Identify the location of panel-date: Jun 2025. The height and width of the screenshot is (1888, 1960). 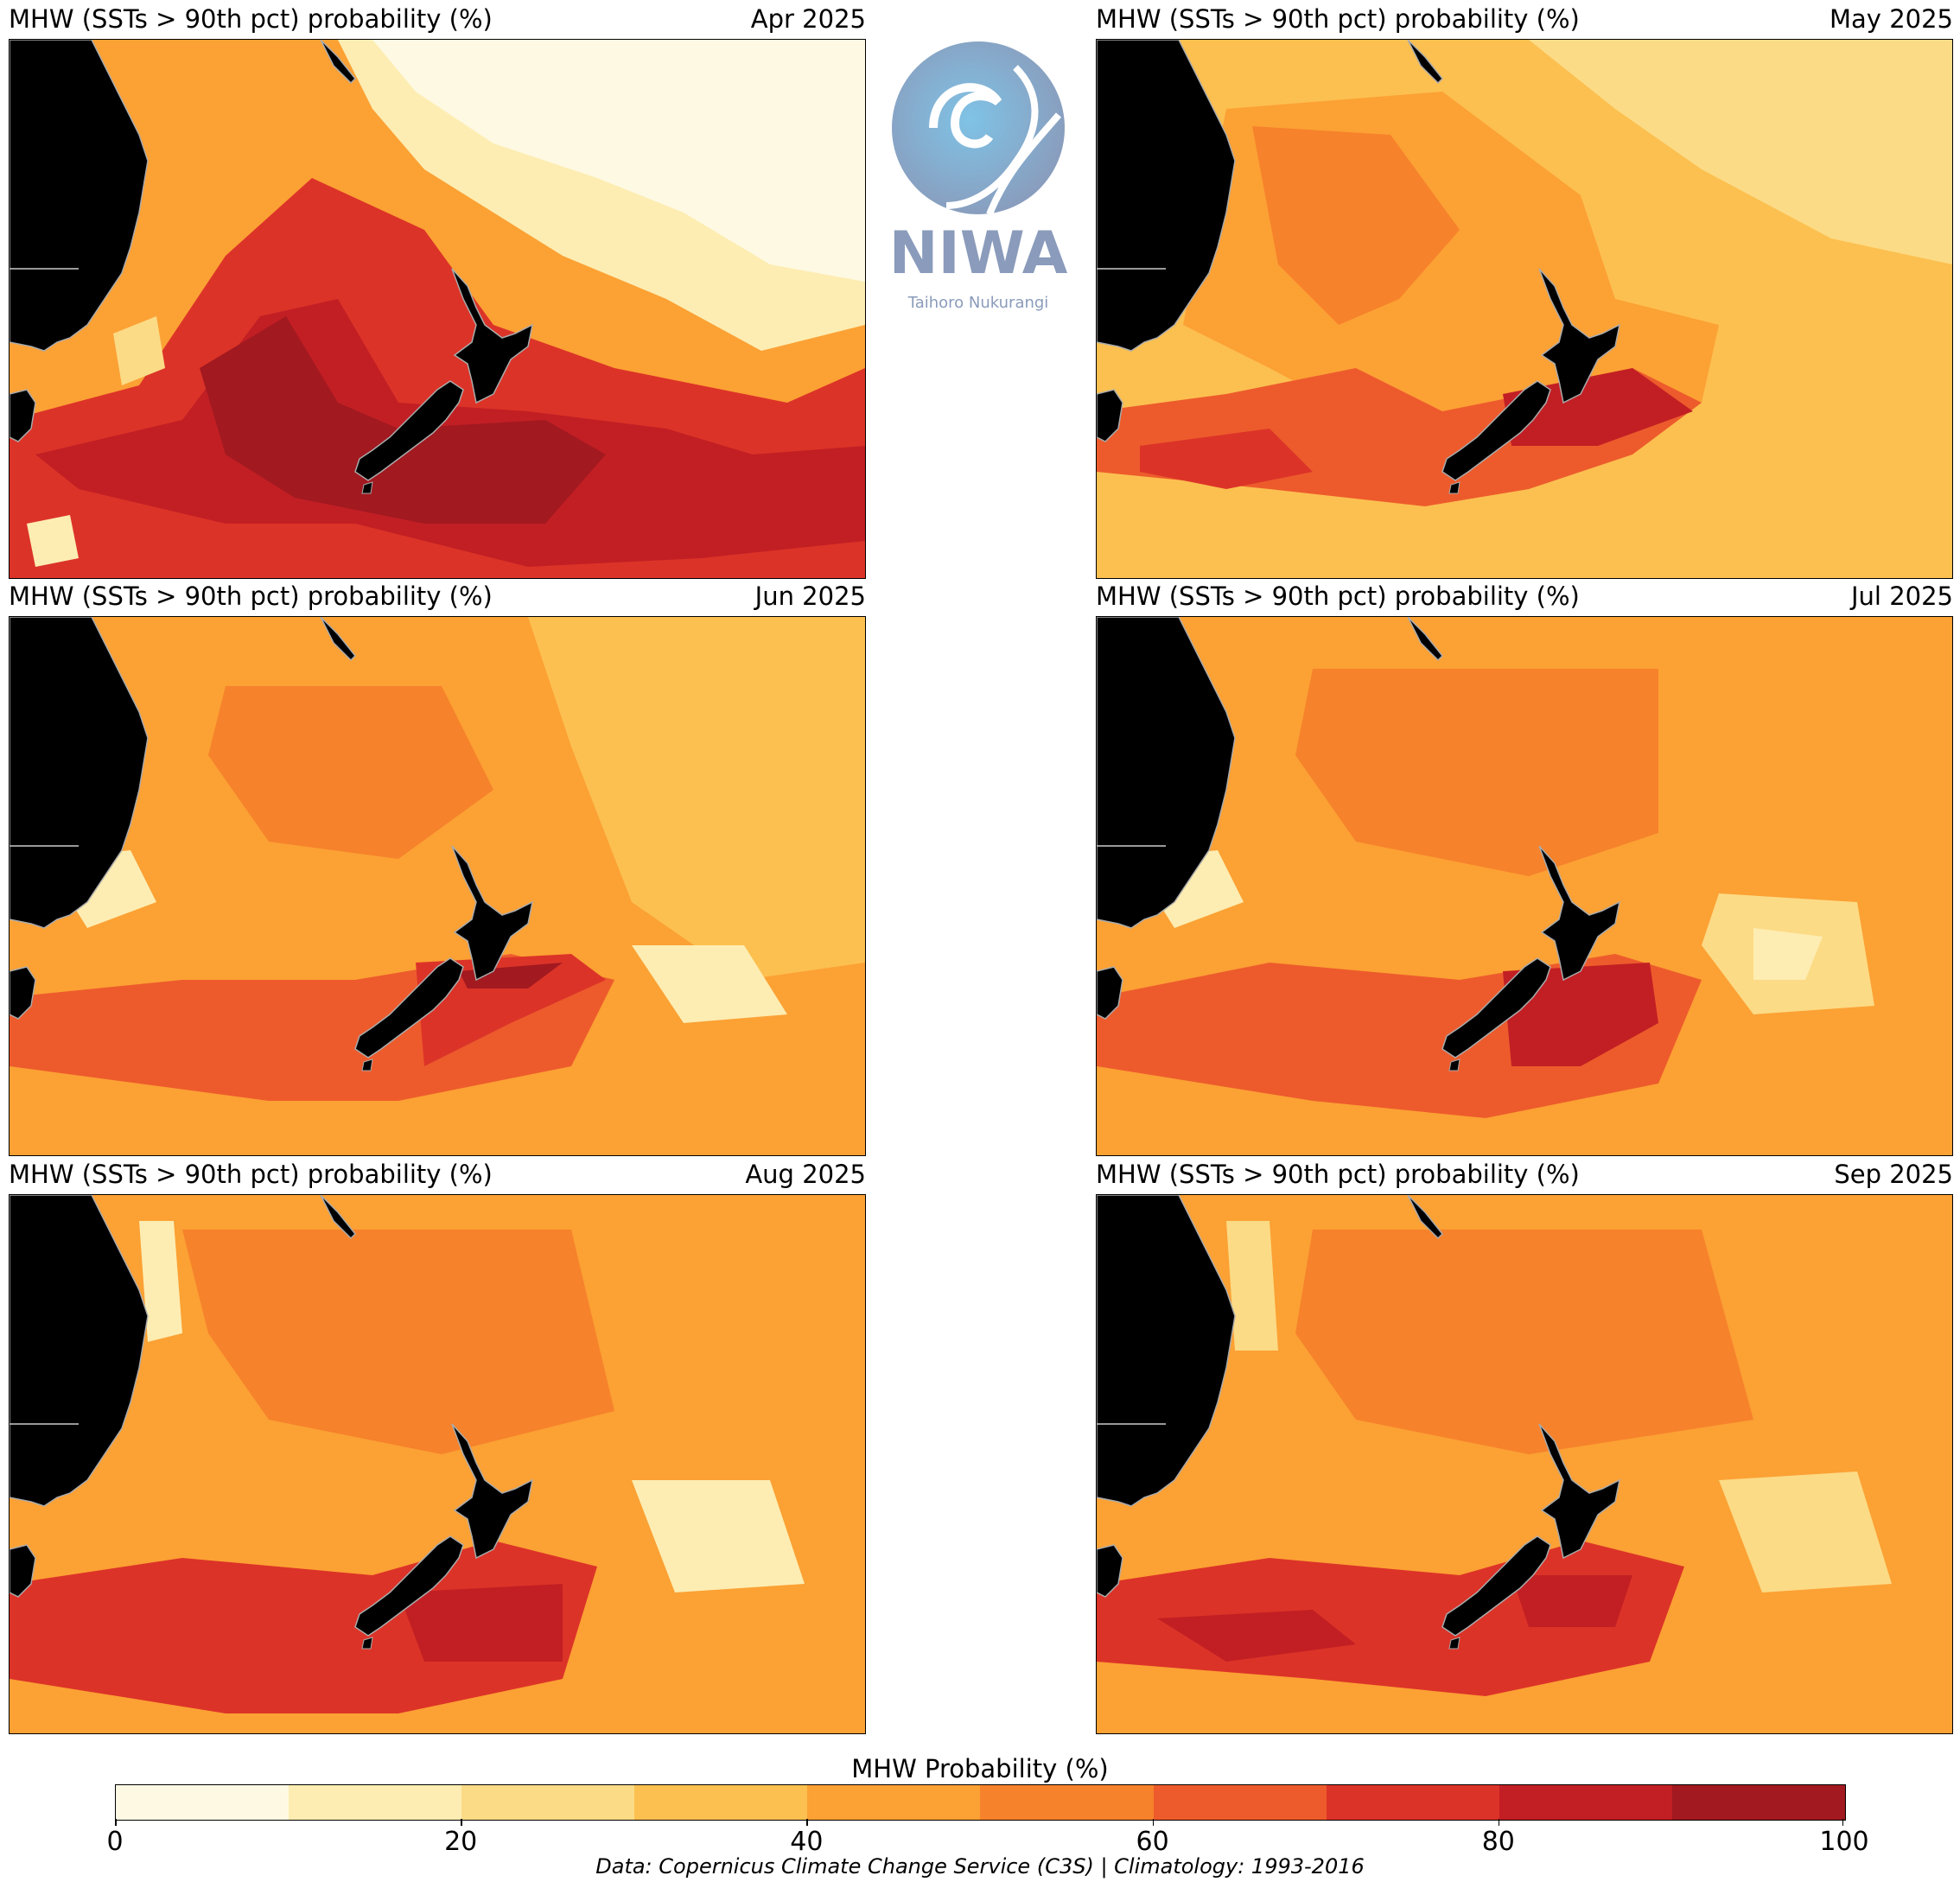
(810, 596).